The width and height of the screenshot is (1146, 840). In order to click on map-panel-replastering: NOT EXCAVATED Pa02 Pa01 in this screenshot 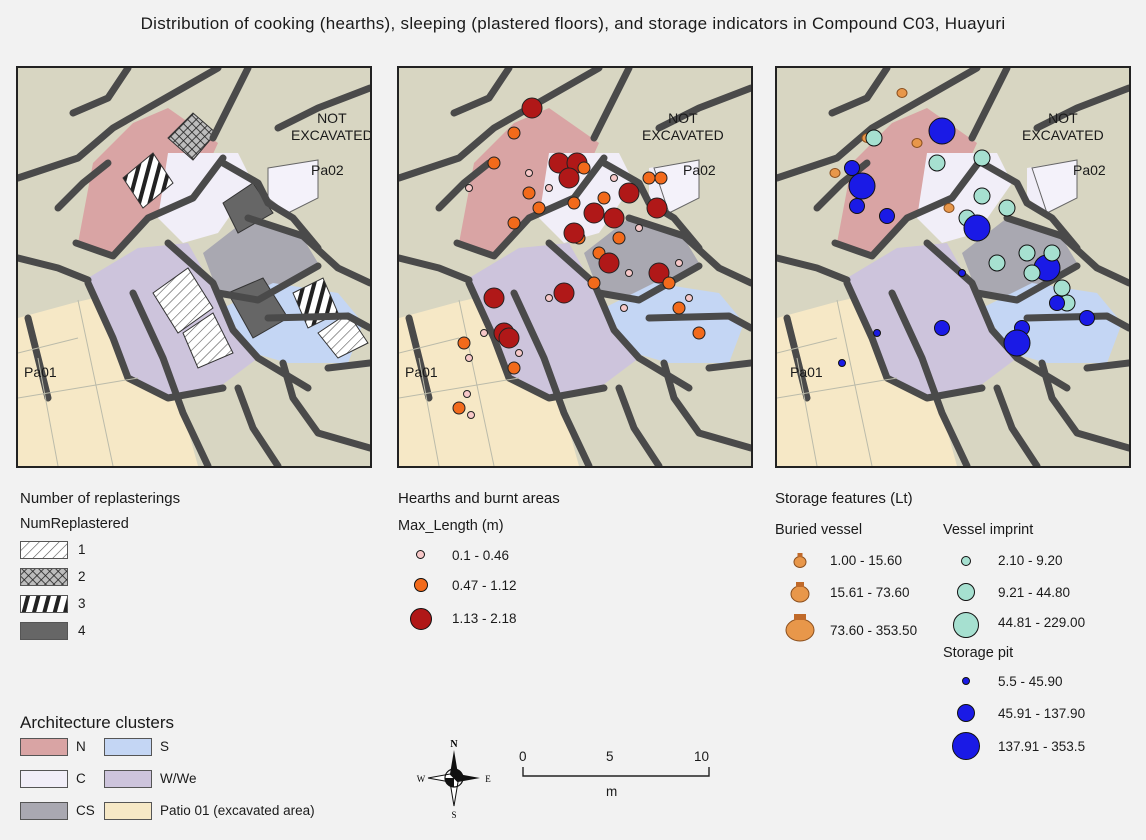, I will do `click(194, 267)`.